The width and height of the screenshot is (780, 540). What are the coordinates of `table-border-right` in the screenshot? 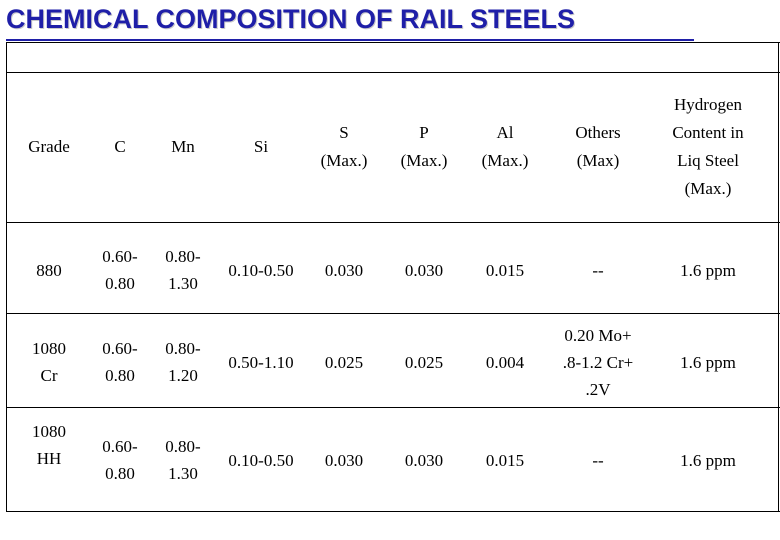 It's located at (778, 277).